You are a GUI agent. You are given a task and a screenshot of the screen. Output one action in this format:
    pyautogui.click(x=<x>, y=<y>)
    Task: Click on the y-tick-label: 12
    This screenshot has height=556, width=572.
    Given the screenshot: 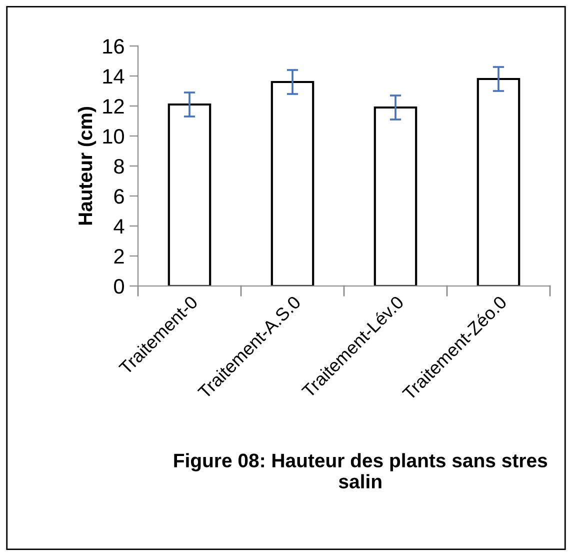 What is the action you would take?
    pyautogui.click(x=113, y=106)
    